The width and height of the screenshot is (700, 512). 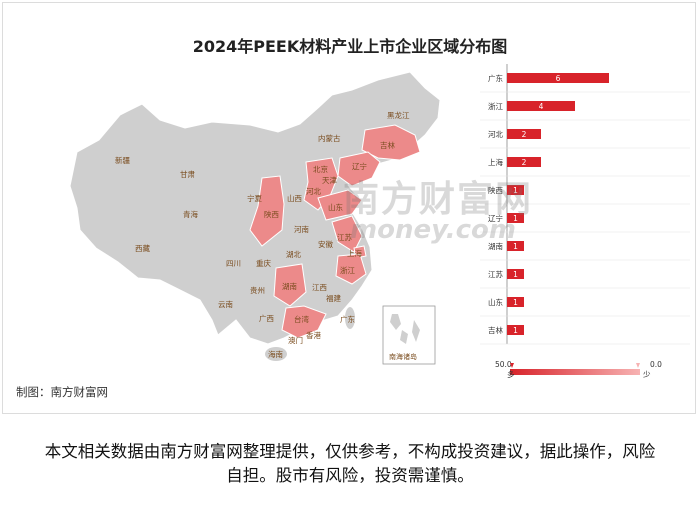 I want to click on label-xizang: 西藏, so click(x=142, y=248).